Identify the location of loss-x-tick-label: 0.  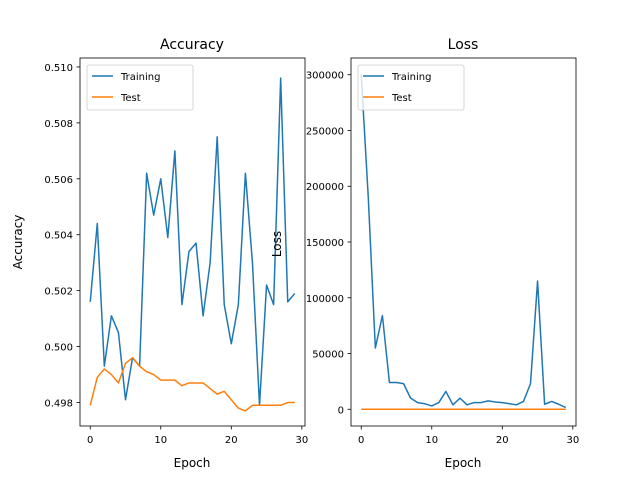
(361, 440).